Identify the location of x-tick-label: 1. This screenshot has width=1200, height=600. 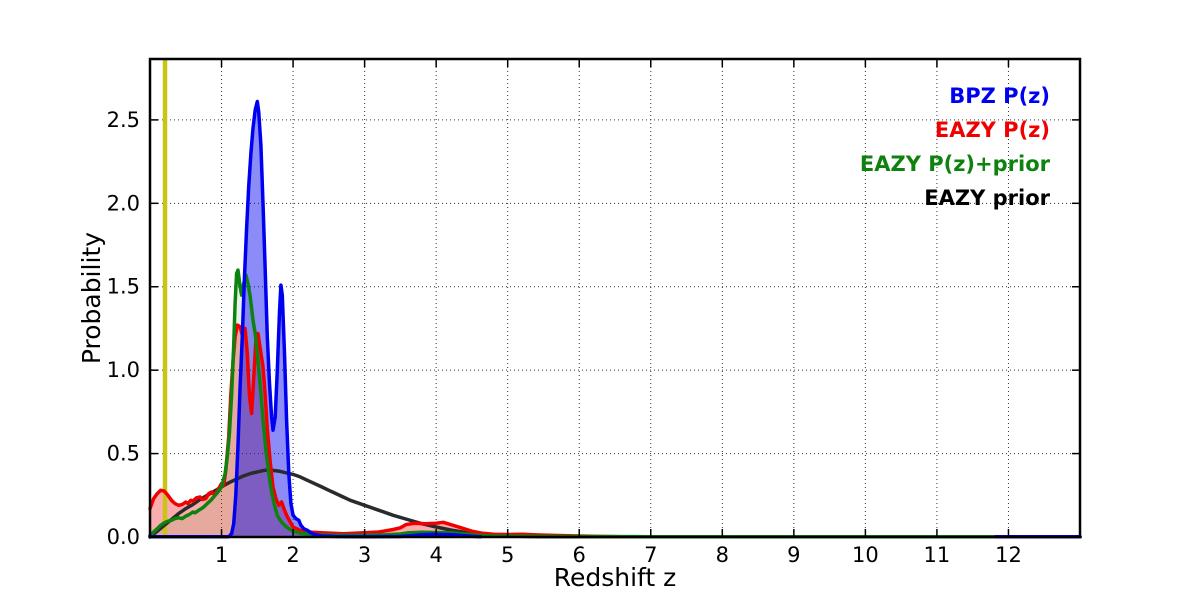
(221, 555).